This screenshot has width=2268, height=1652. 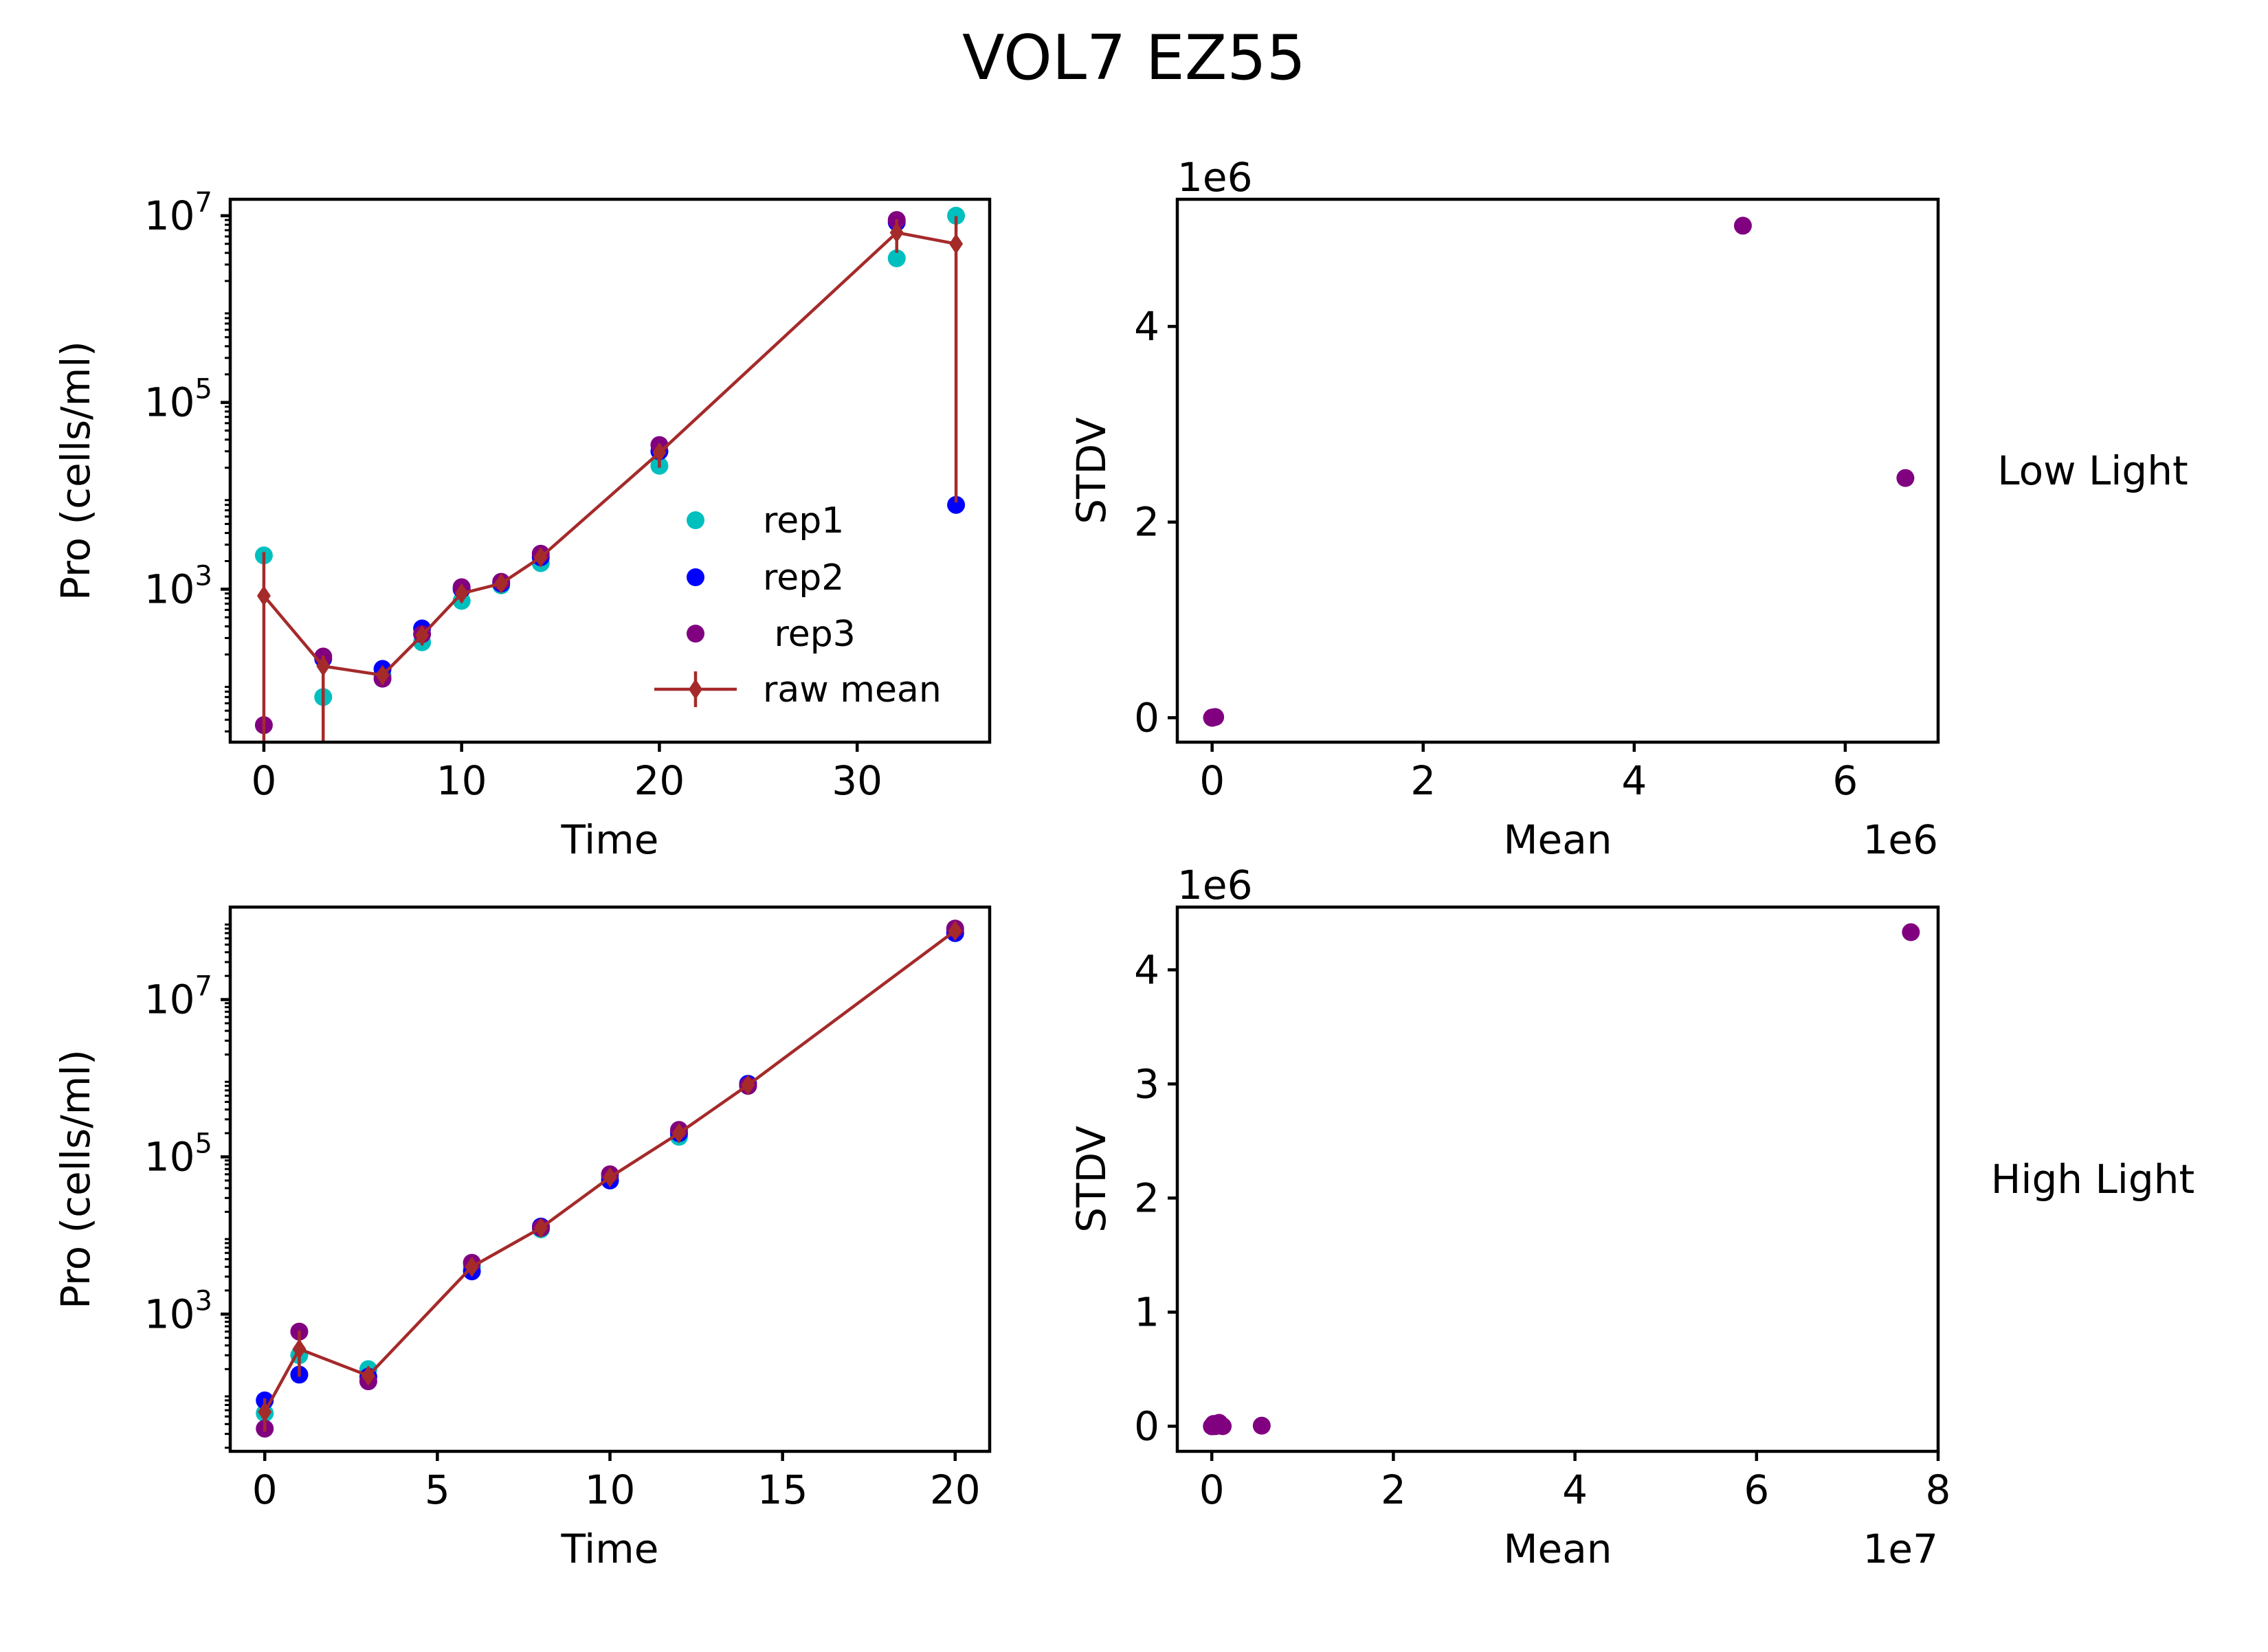 What do you see at coordinates (782, 1489) in the screenshot?
I see `x-tick-label: 15` at bounding box center [782, 1489].